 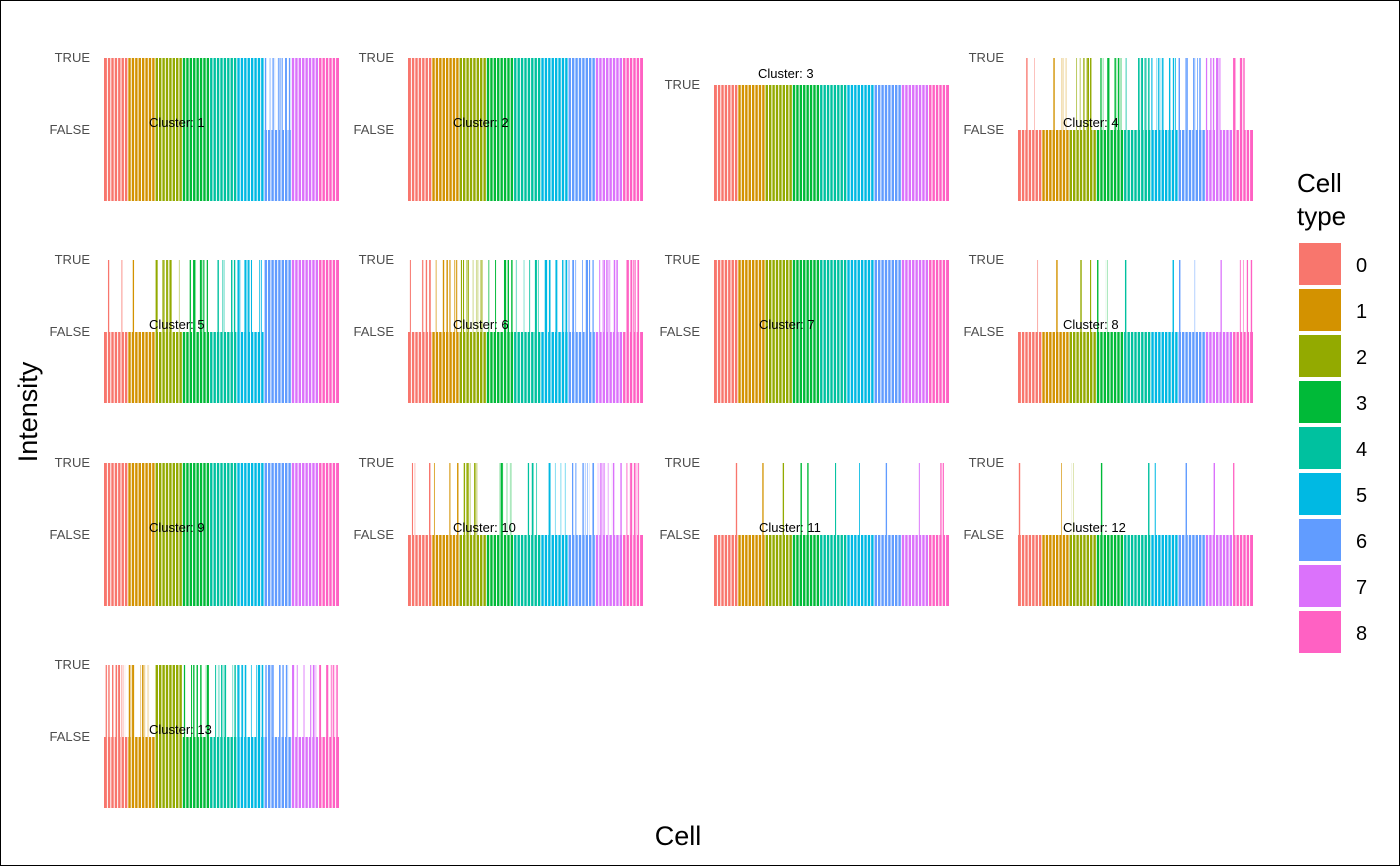 What do you see at coordinates (1361, 404) in the screenshot?
I see `legend-label-3: 3` at bounding box center [1361, 404].